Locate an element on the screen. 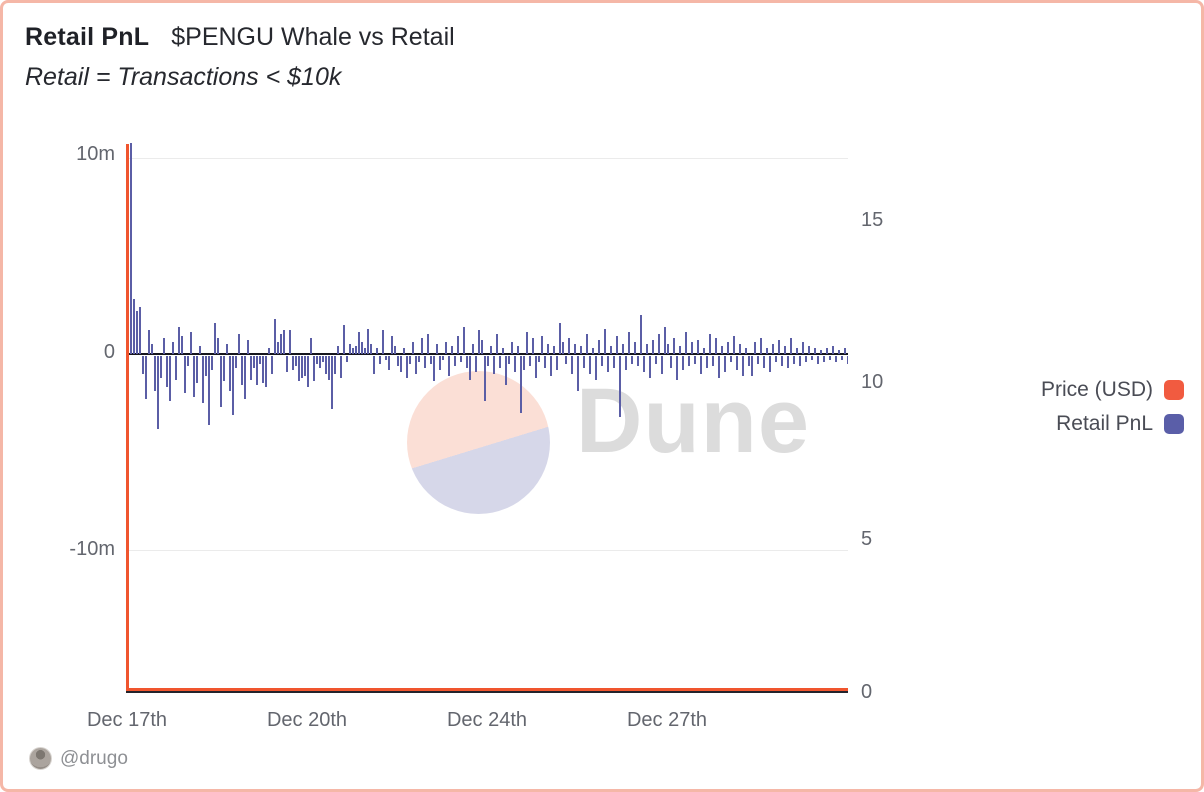 The image size is (1204, 792). x-axis-tick-dec24: Dec 24th is located at coordinates (487, 720).